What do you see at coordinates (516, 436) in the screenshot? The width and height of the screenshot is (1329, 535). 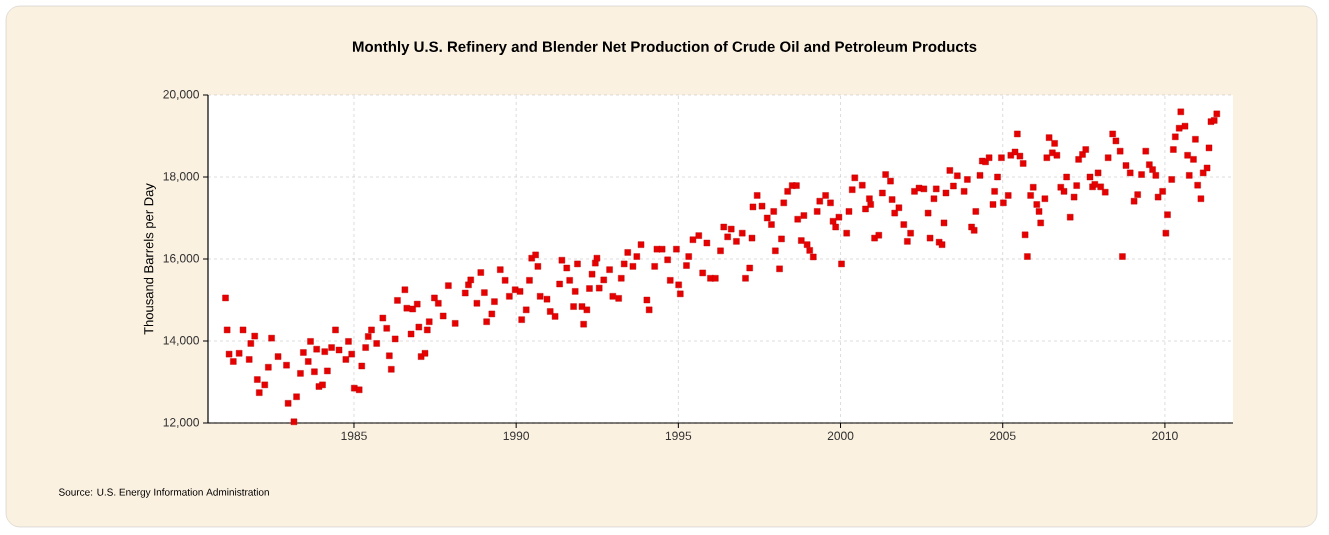 I see `x-tick-label: 1990` at bounding box center [516, 436].